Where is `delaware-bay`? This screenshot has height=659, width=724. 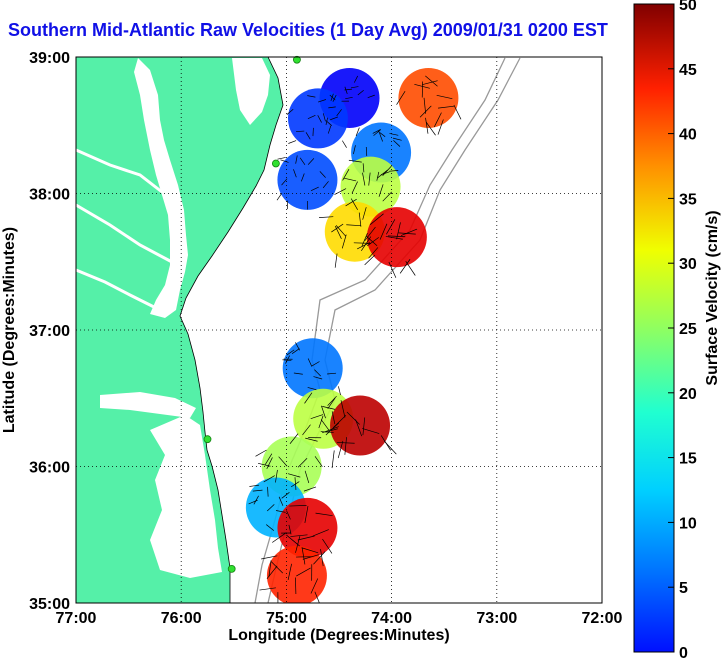 delaware-bay is located at coordinates (251, 91).